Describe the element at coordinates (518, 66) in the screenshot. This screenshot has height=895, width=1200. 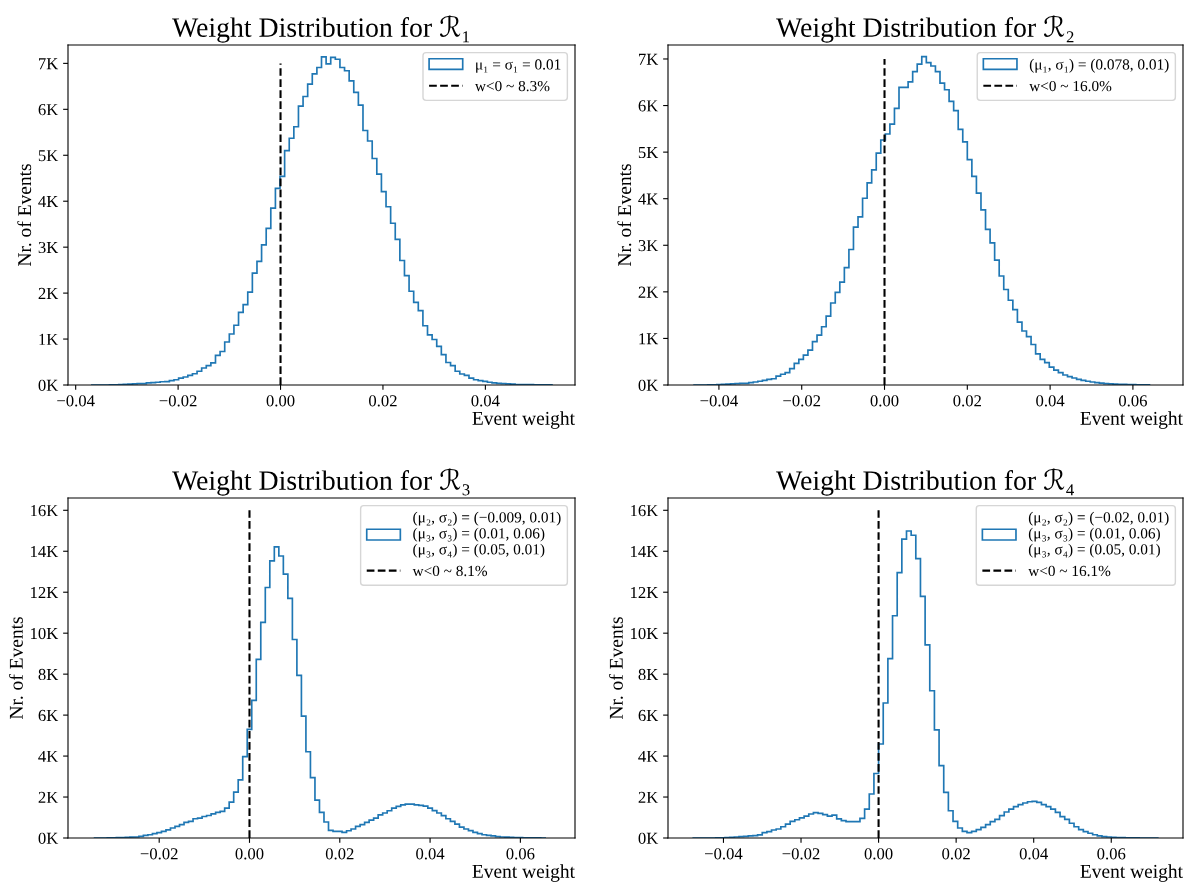
I see `legend-label: μ₁ = σ₁ = 0.01` at that location.